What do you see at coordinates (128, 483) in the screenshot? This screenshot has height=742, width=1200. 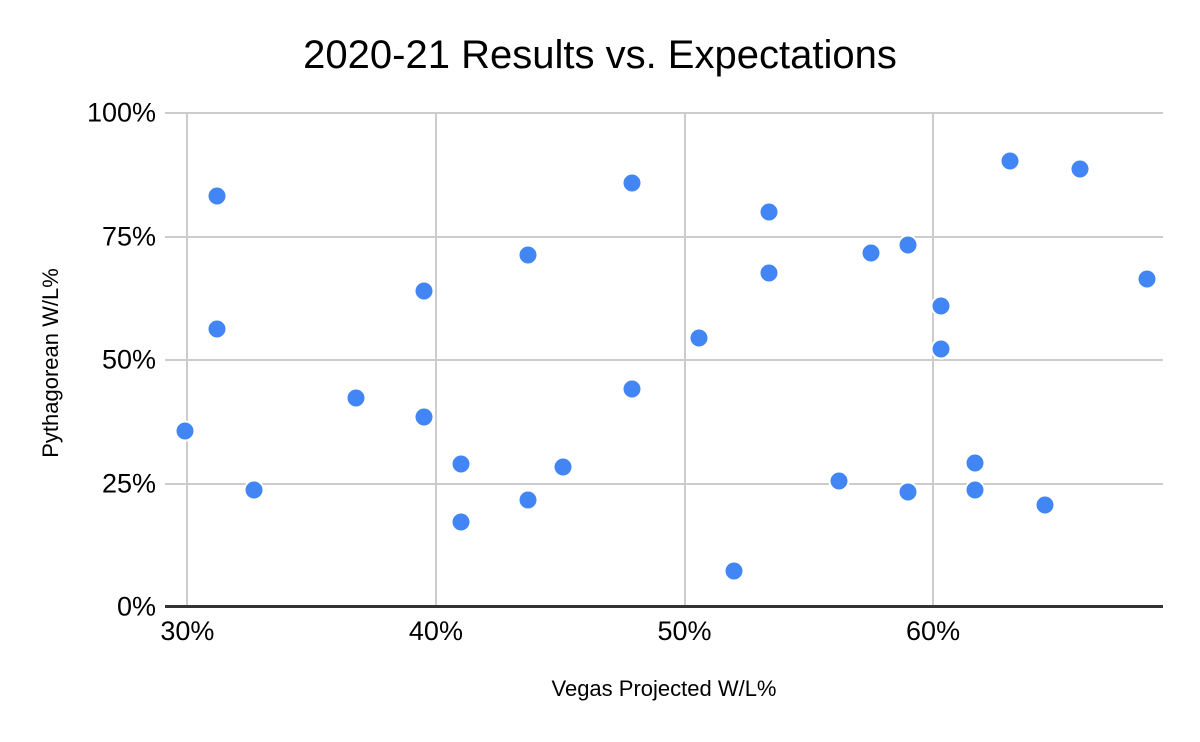 I see `y-tick-label: 25%` at bounding box center [128, 483].